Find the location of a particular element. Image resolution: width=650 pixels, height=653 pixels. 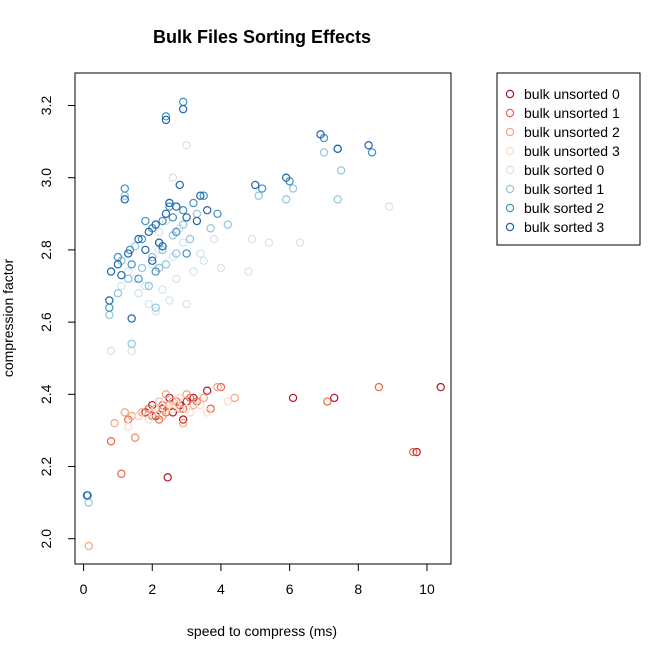

y-tick-label: 3.2 is located at coordinates (46, 106).